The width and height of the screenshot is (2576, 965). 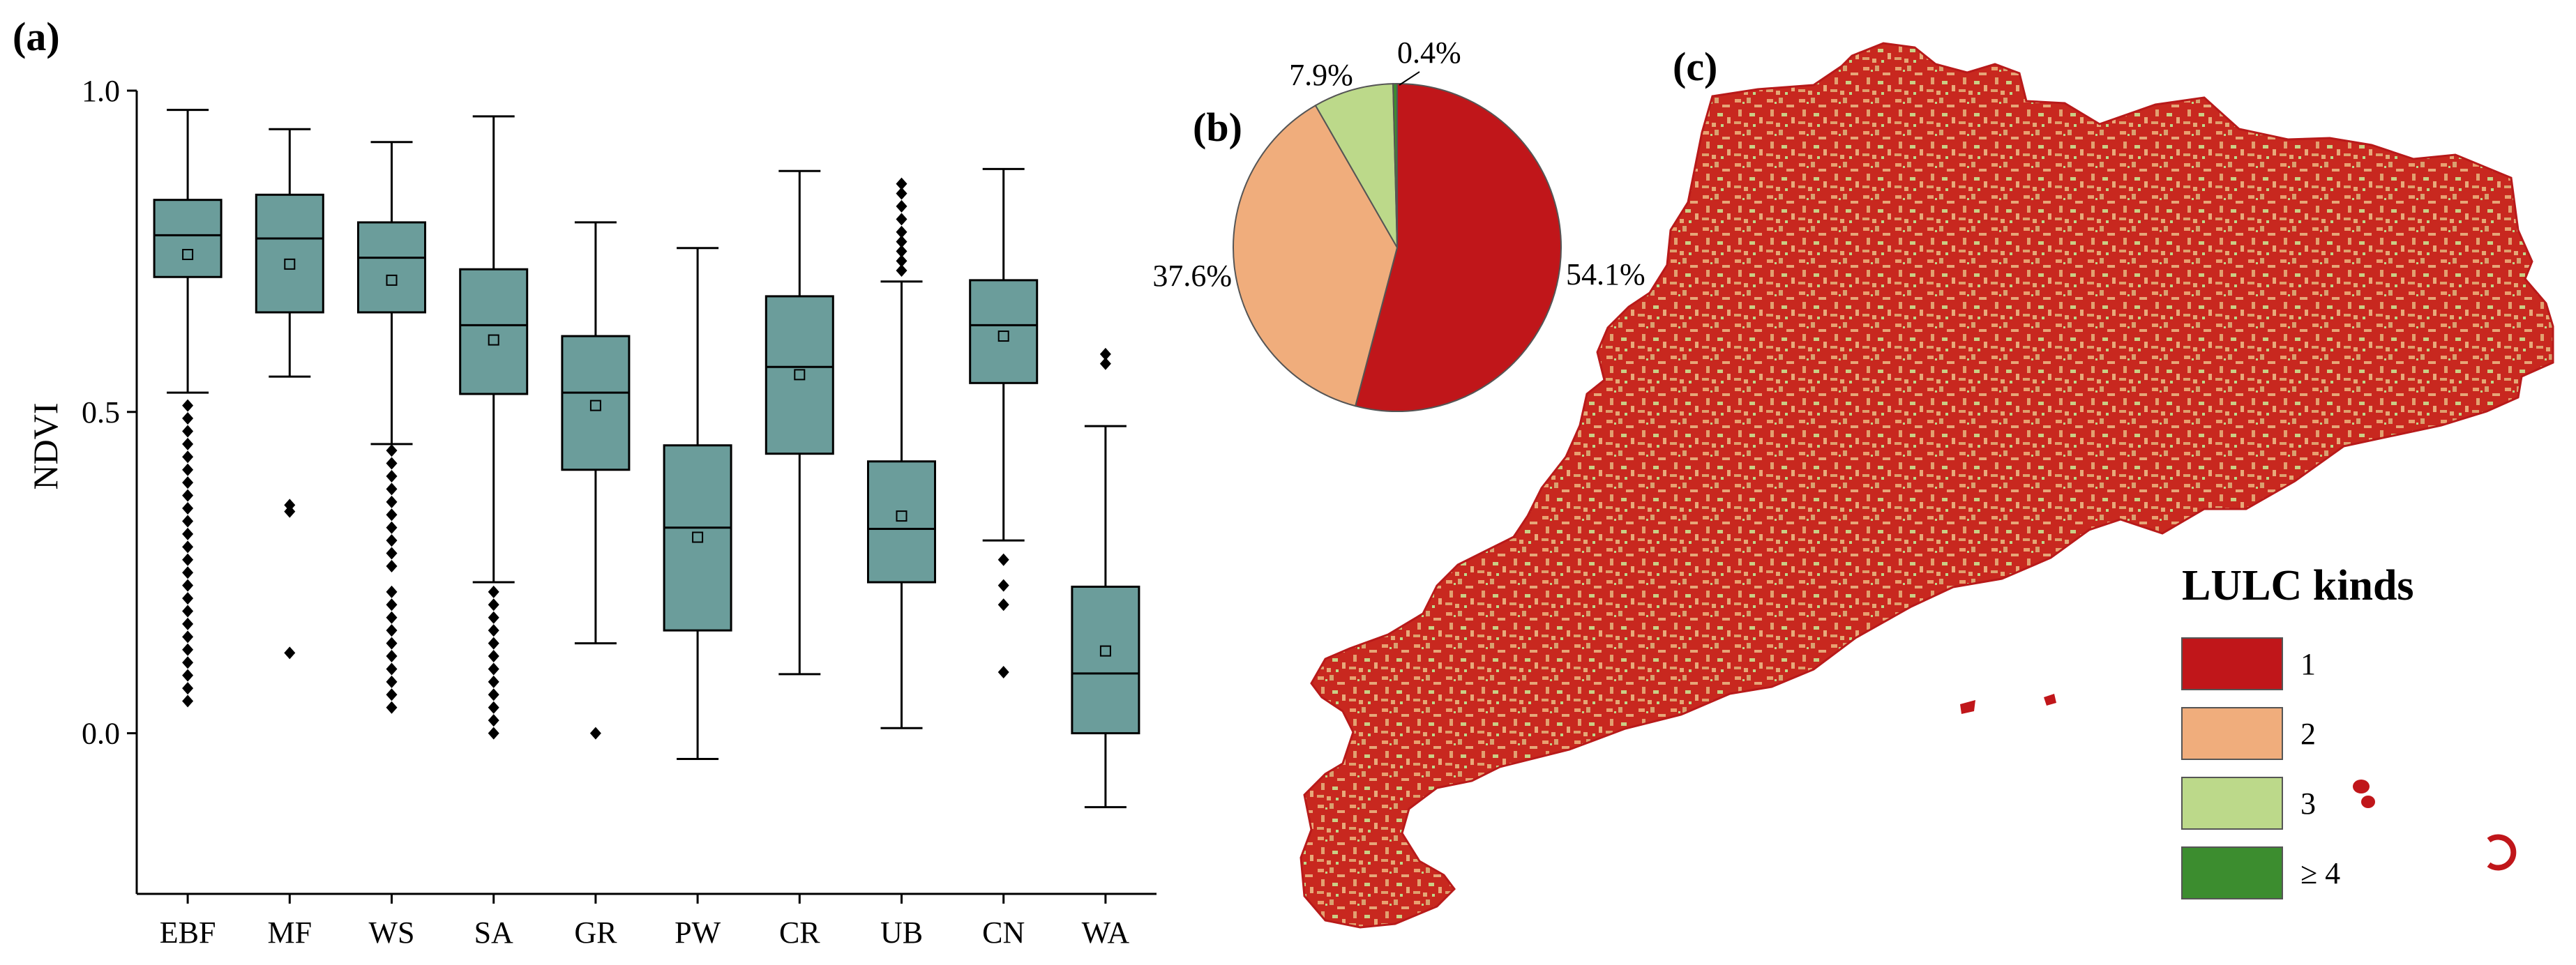 I want to click on x-tick-label: MF, so click(x=290, y=932).